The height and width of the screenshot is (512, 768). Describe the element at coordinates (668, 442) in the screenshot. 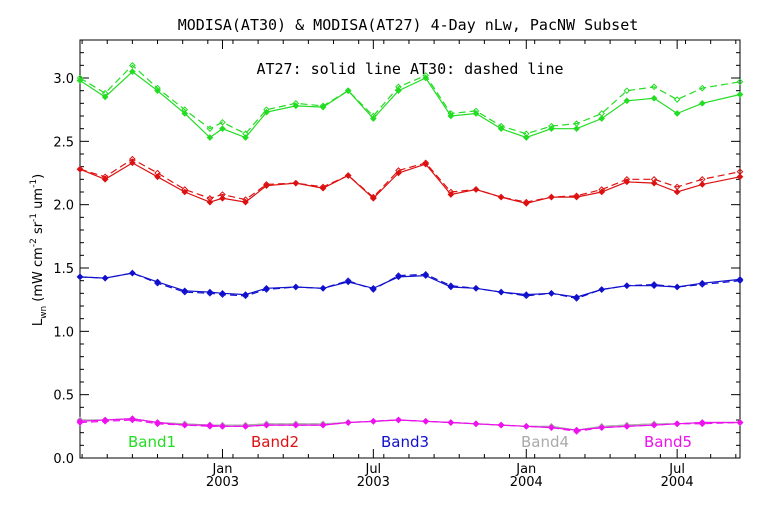

I see `legend-label-band5: Band5` at that location.